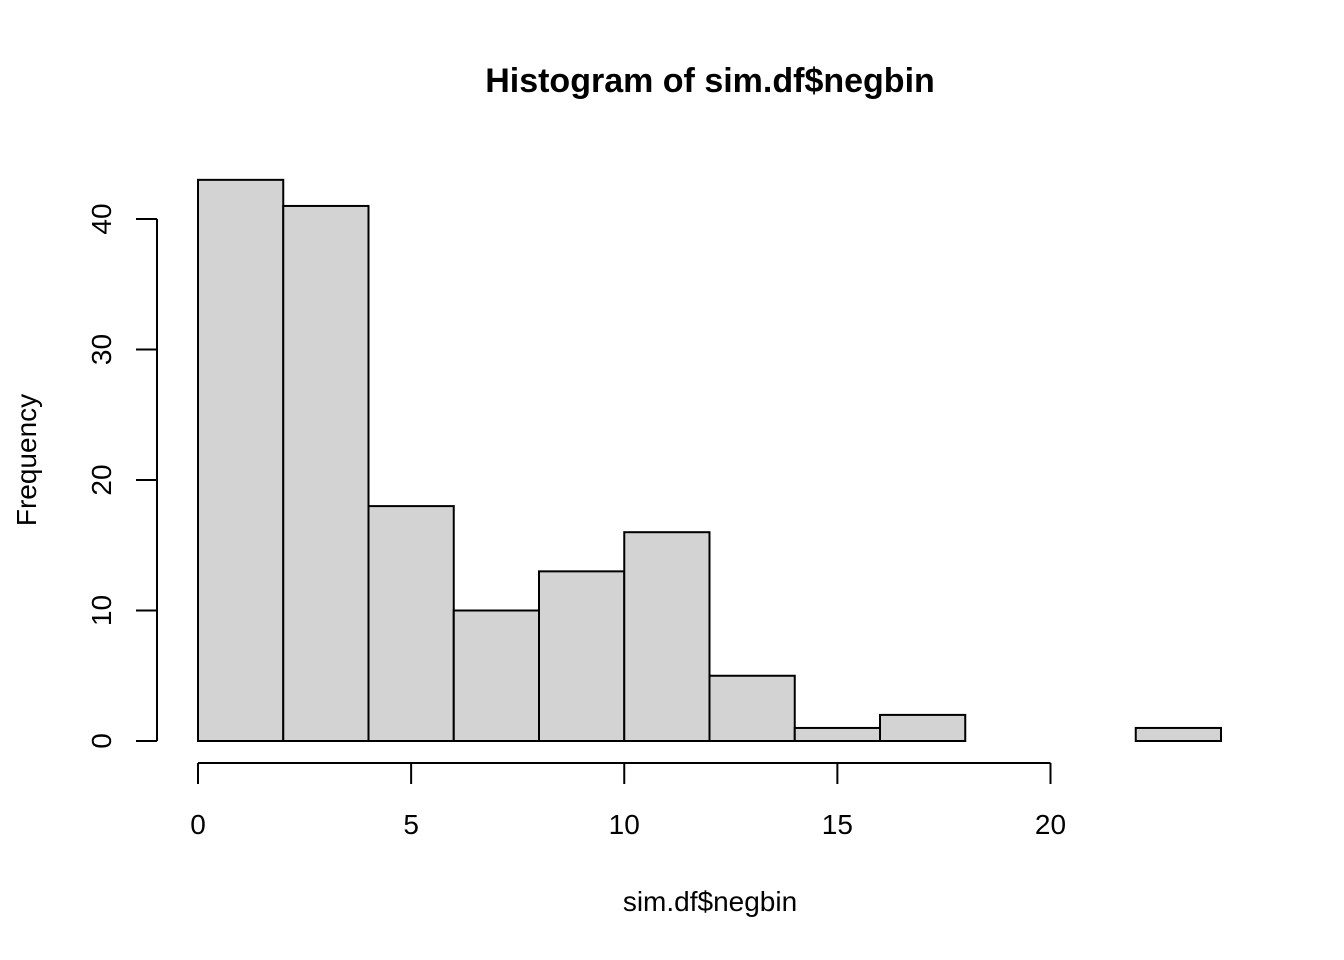  Describe the element at coordinates (101, 479) in the screenshot. I see `y-tick-label: 20` at that location.